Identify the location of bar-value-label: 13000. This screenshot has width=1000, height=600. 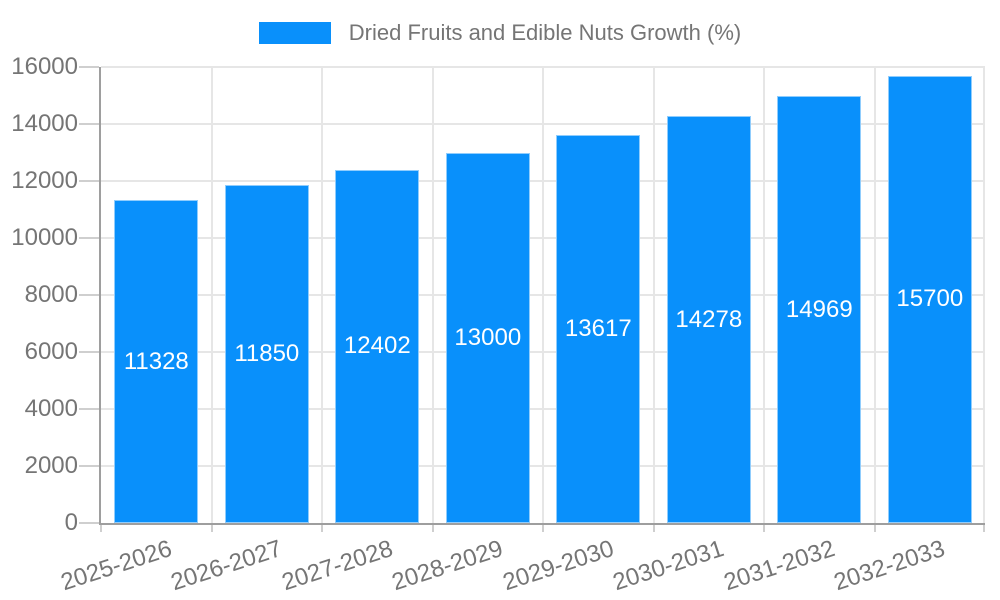
(488, 337).